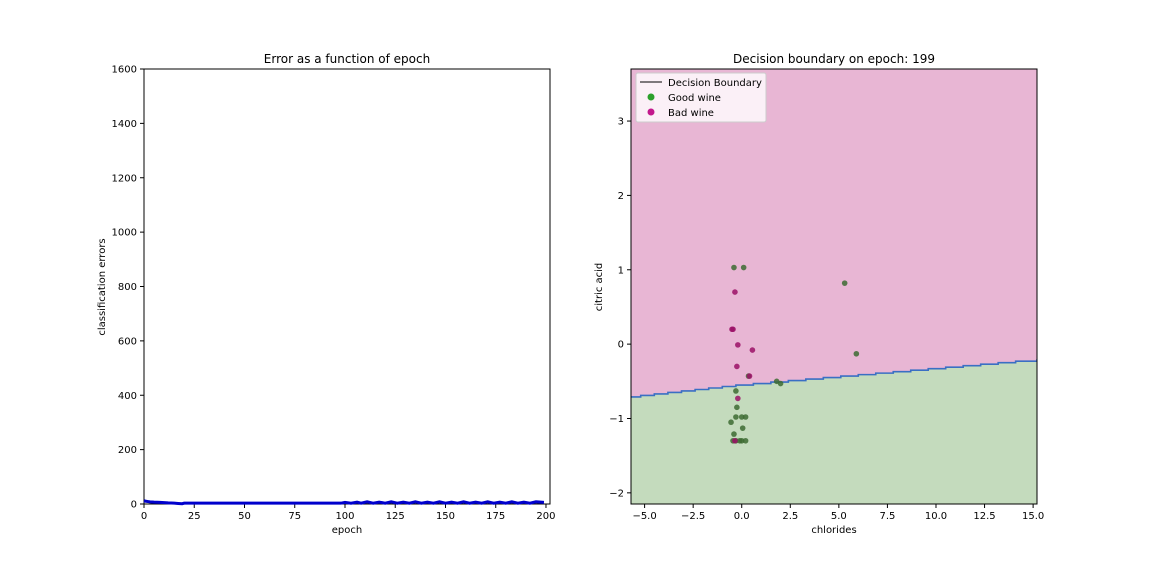  What do you see at coordinates (936, 516) in the screenshot?
I see `decision-xtick-label: 10.0` at bounding box center [936, 516].